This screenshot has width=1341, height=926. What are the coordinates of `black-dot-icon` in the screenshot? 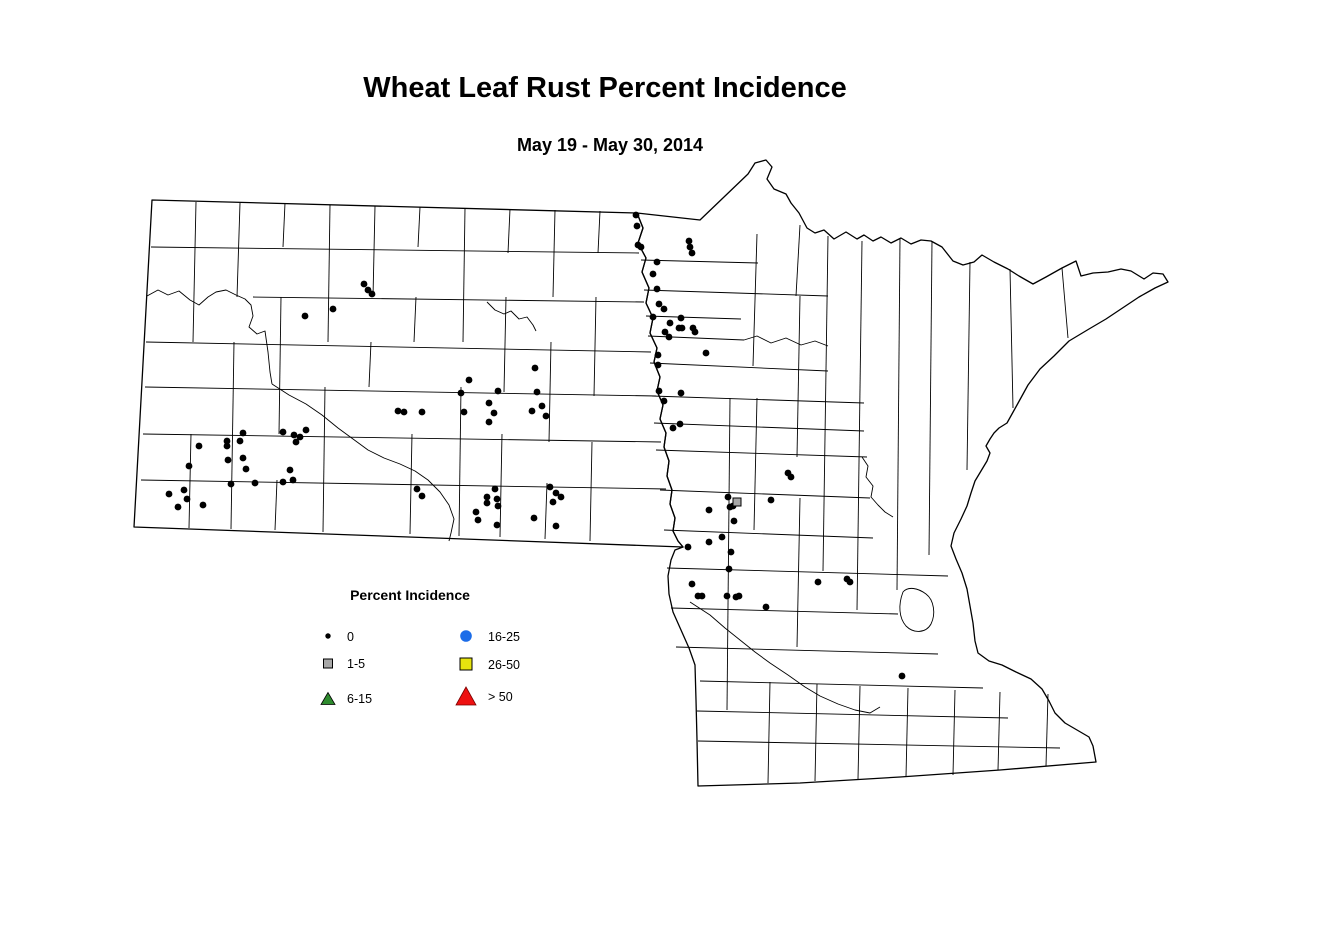 It's located at (328, 636).